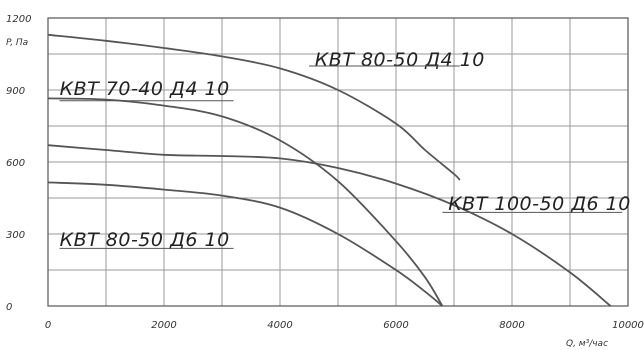 This screenshot has height=350, width=644. Describe the element at coordinates (15, 163) in the screenshot. I see `y-tick-label: 600` at that location.